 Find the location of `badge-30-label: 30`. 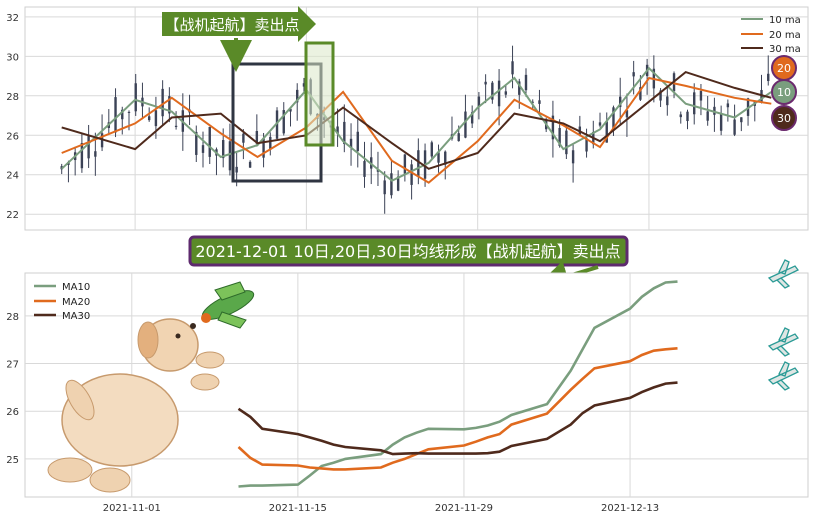

badge-30-label: 30 is located at coordinates (784, 118).